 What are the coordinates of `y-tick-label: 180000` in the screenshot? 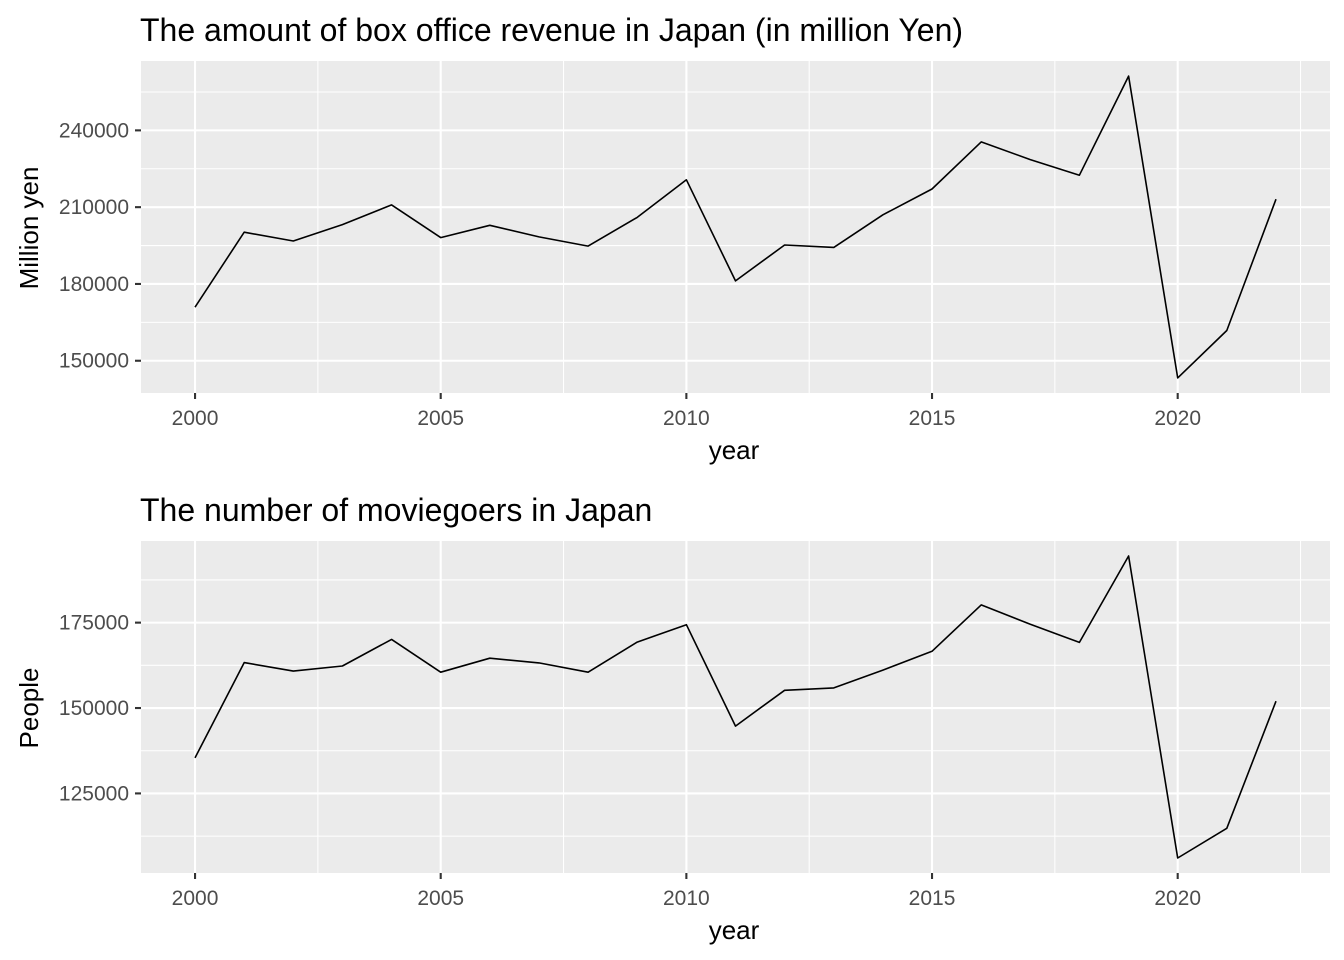 It's located at (94, 284).